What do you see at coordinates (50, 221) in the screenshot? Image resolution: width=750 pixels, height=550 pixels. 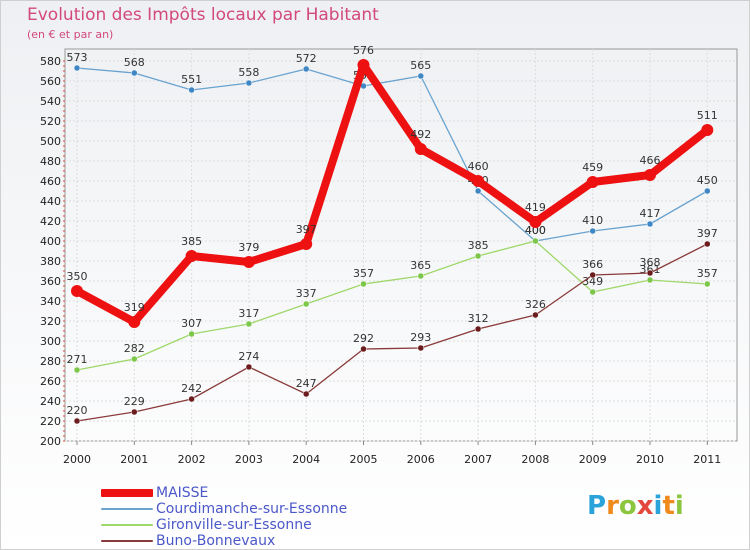 I see `y-tick-label: 420` at bounding box center [50, 221].